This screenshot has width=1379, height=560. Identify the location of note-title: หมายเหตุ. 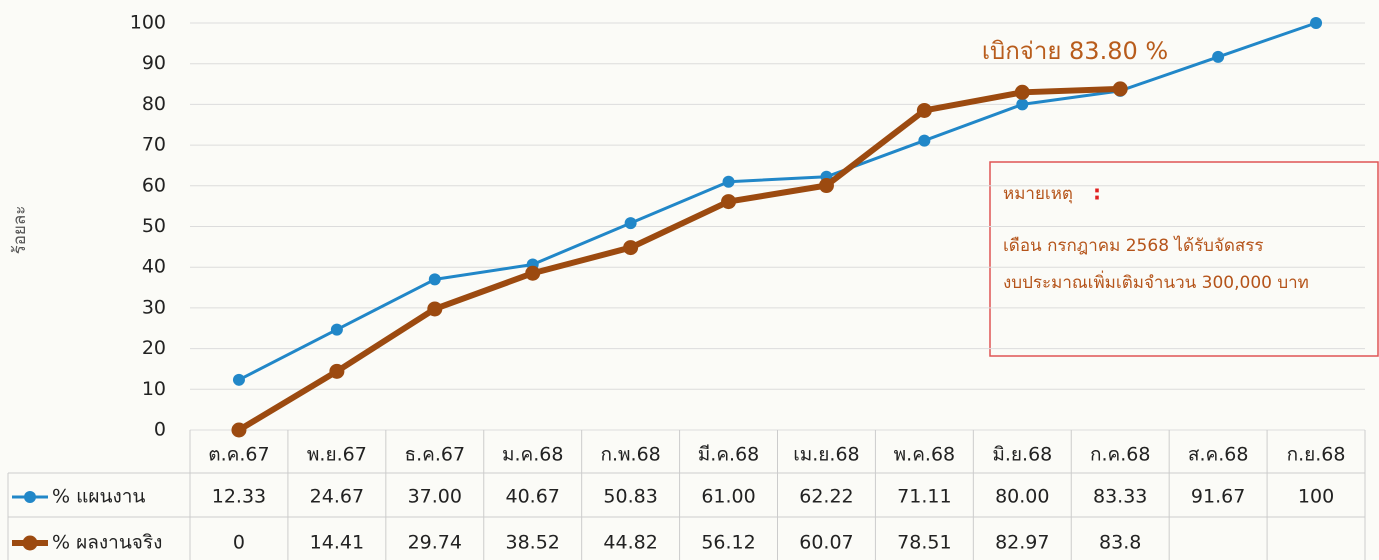
(1038, 194).